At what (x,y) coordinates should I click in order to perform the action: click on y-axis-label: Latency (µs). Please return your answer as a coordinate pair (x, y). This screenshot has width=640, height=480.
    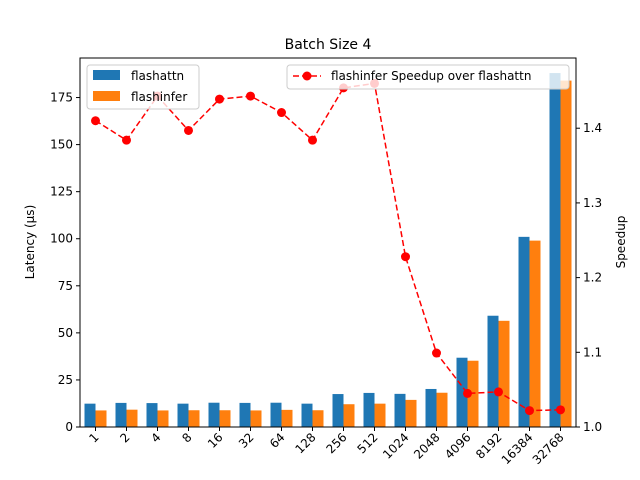
    Looking at the image, I should click on (30, 242).